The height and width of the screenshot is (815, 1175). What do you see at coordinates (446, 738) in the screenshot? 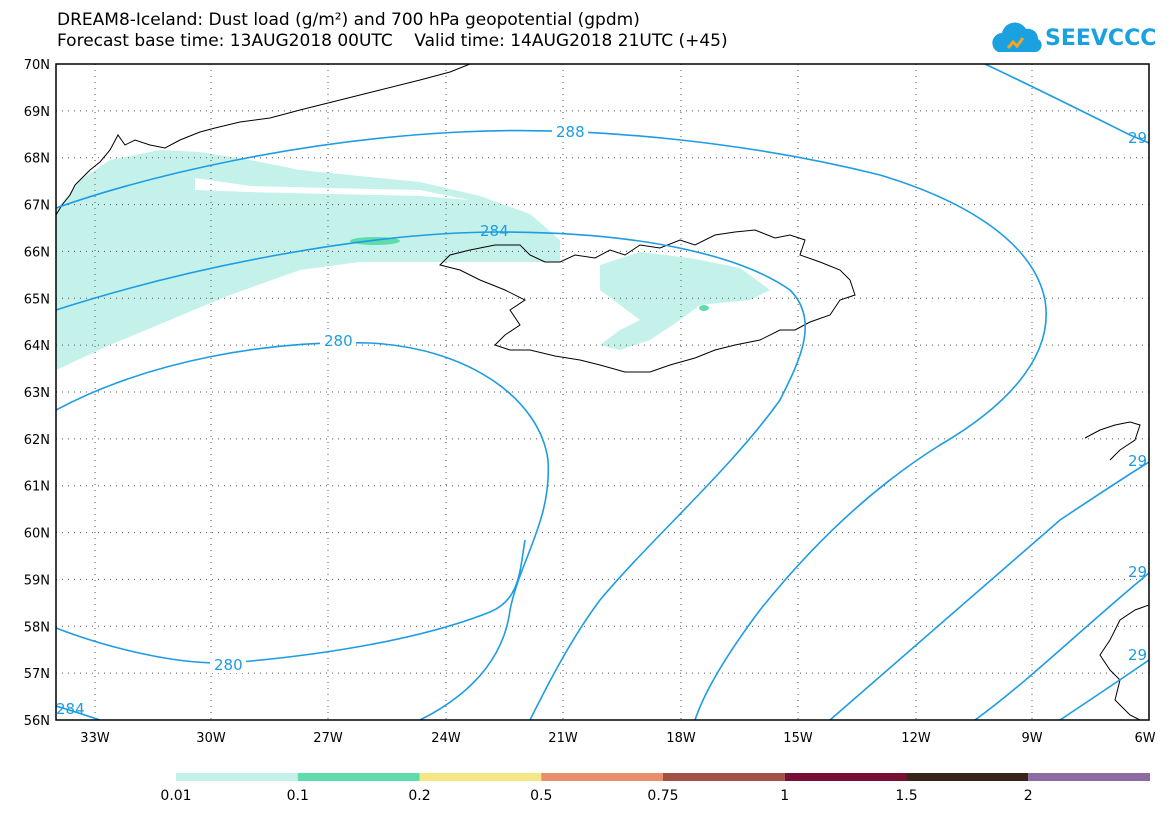
I see `lon-label: 24W` at bounding box center [446, 738].